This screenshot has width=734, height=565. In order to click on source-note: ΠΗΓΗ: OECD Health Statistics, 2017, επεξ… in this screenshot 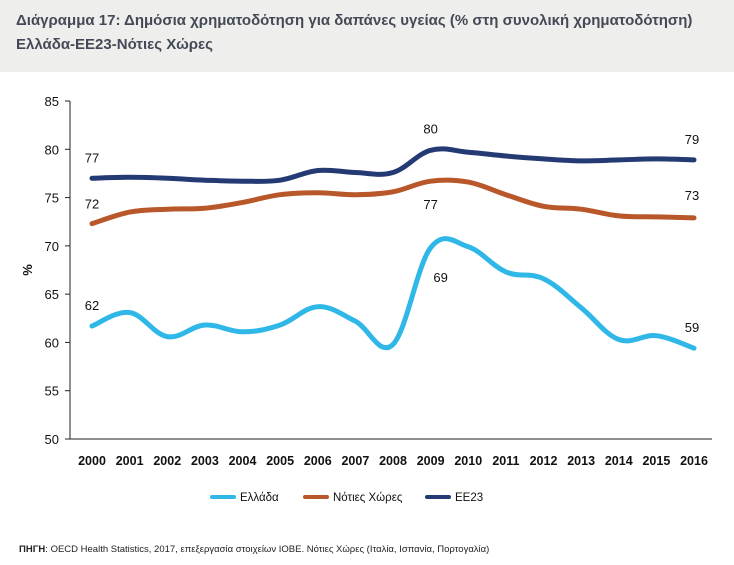, I will do `click(254, 549)`.